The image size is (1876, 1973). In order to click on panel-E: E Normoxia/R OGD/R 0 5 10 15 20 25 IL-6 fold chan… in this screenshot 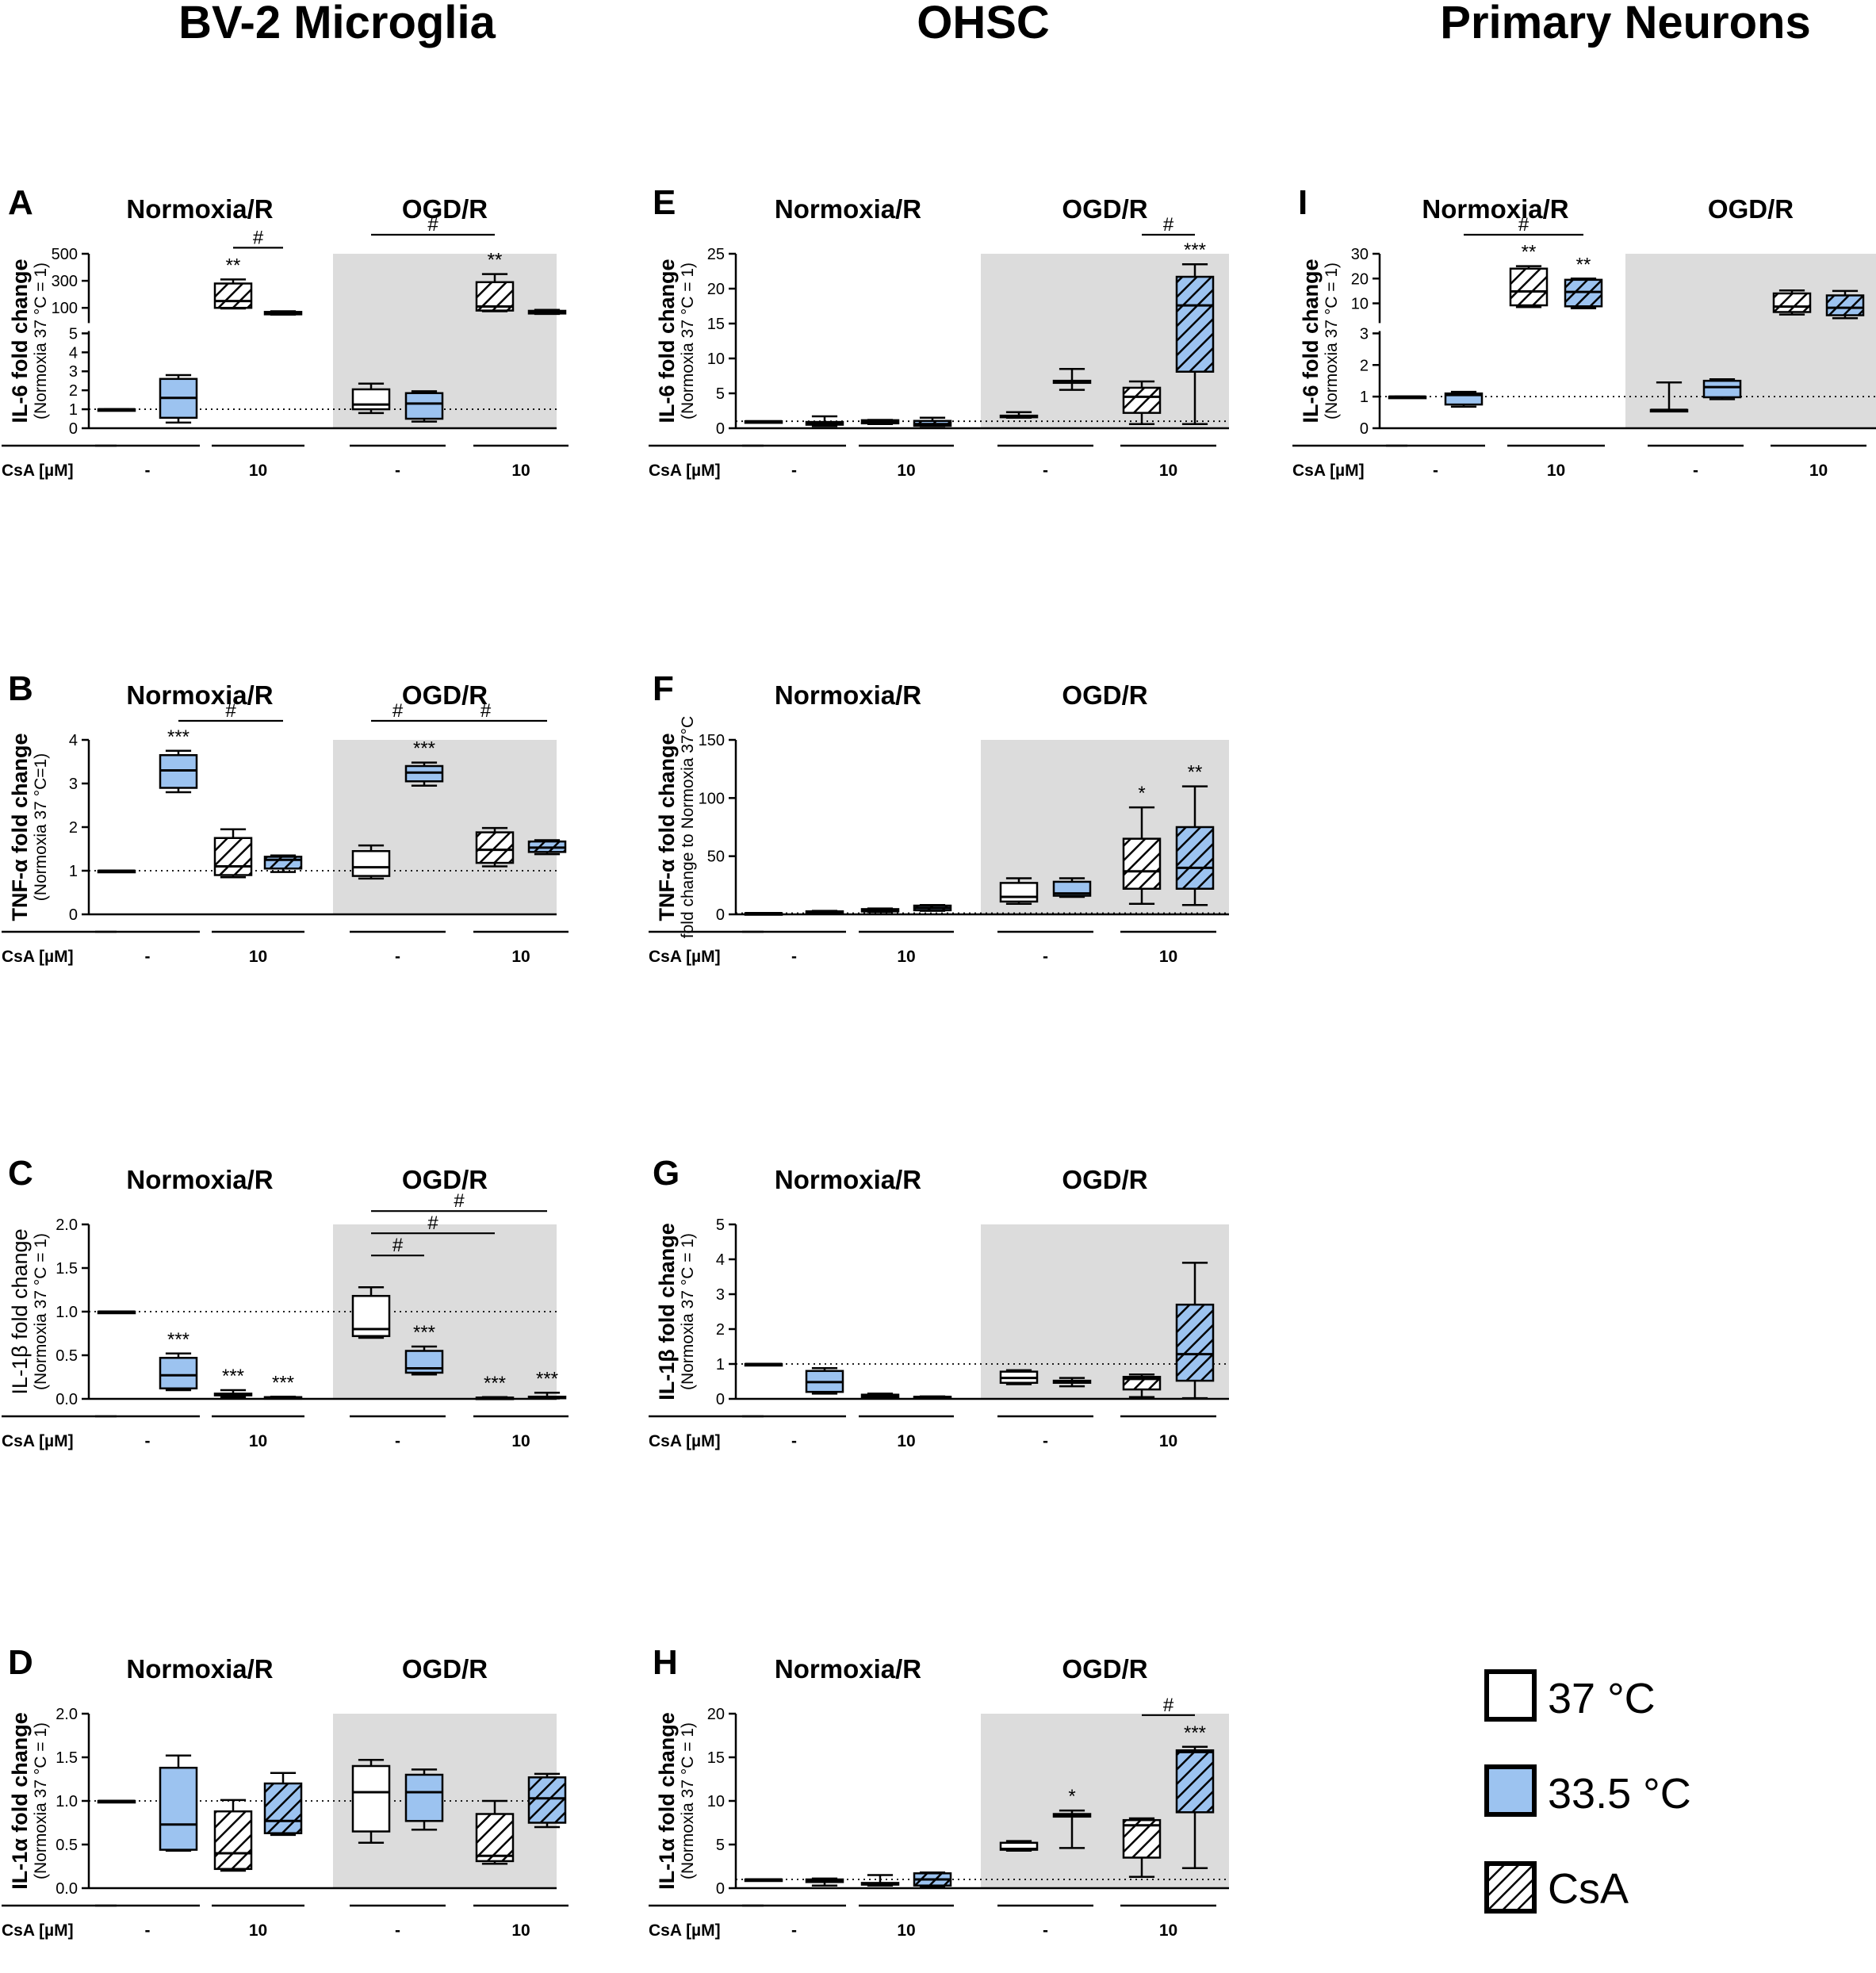, I will do `click(939, 331)`.